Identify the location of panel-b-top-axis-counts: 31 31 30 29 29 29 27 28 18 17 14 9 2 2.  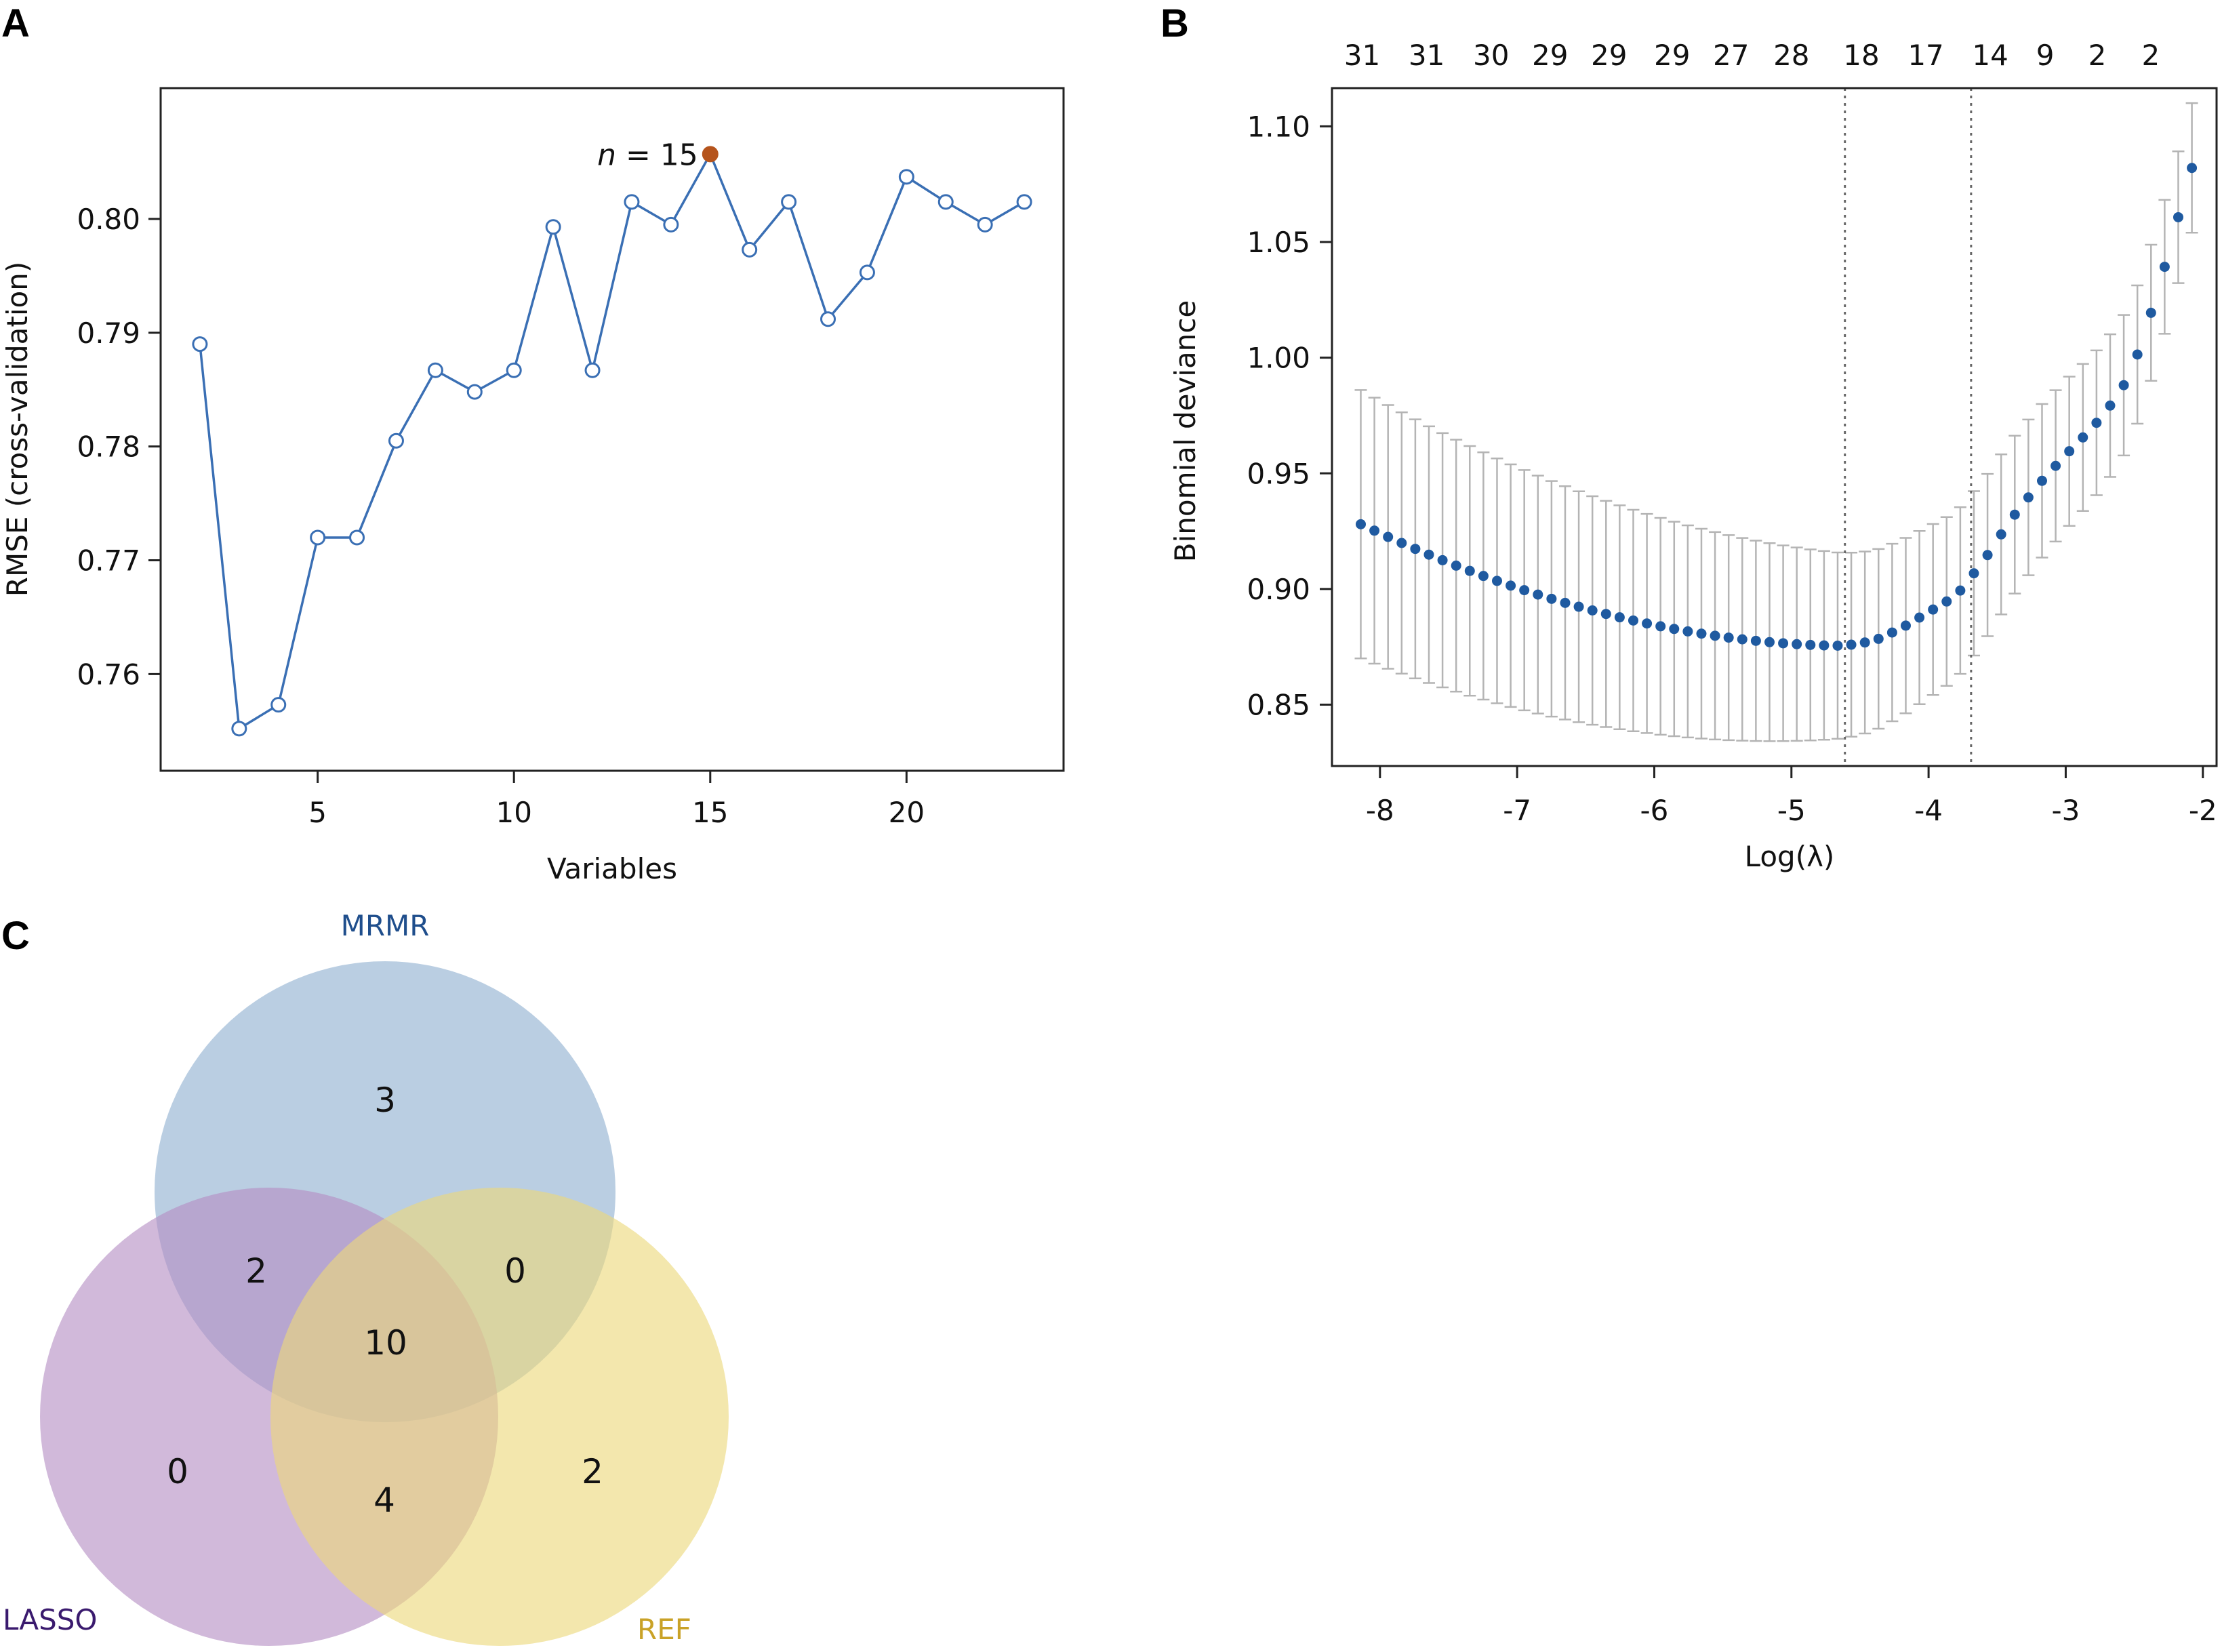
(1752, 55).